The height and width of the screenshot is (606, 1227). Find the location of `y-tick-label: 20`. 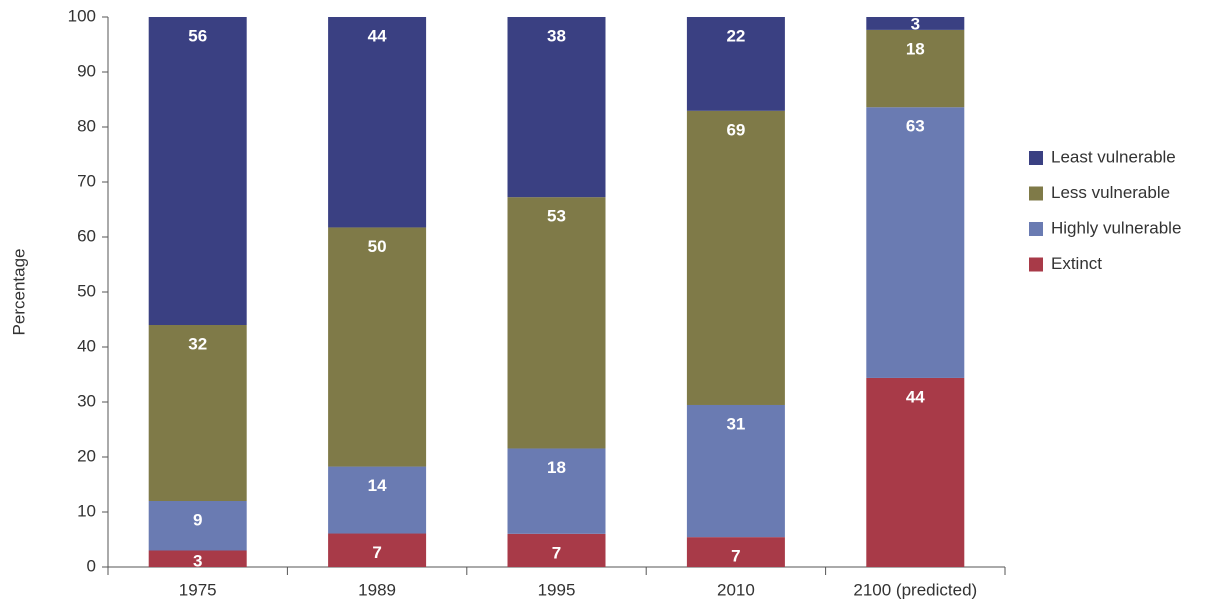

y-tick-label: 20 is located at coordinates (86, 455).